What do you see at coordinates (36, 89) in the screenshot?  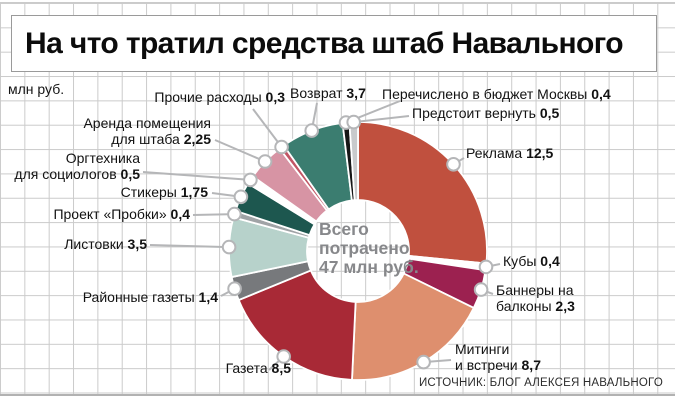 I see `units-label: млн руб.` at bounding box center [36, 89].